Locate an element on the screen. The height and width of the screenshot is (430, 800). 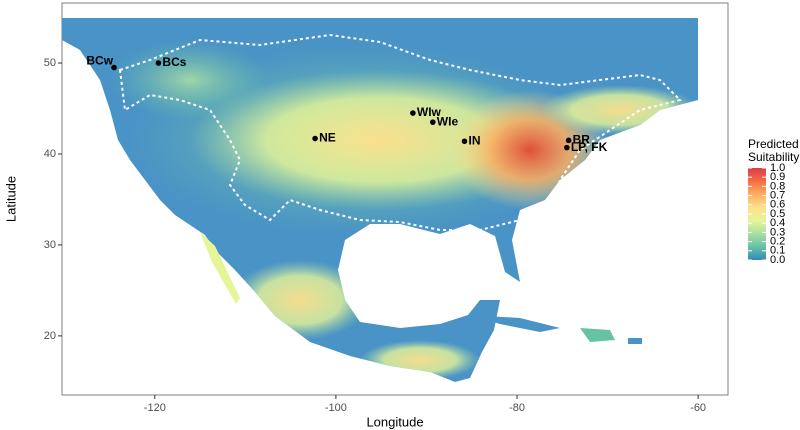
legend-title: Suitability is located at coordinates (773, 157).